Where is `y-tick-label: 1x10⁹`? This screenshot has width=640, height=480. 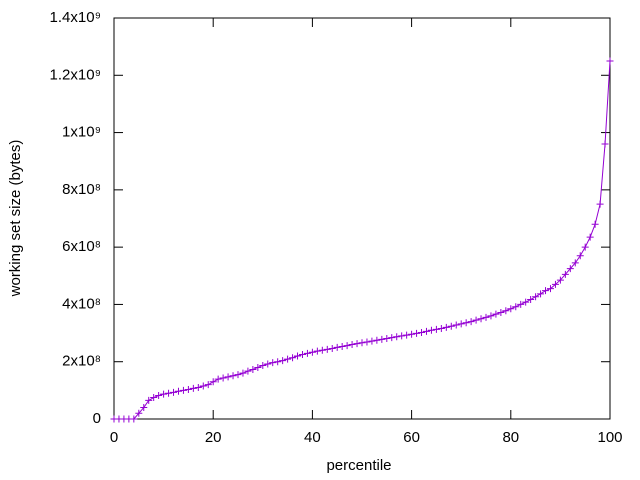 y-tick-label: 1x10⁹ is located at coordinates (81, 132).